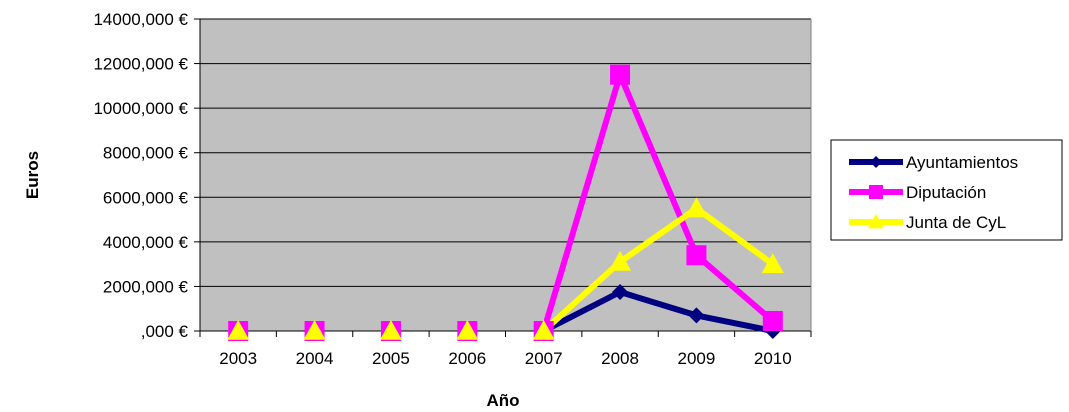 This screenshot has height=412, width=1069. Describe the element at coordinates (315, 358) in the screenshot. I see `x-tick-label: 2004` at that location.